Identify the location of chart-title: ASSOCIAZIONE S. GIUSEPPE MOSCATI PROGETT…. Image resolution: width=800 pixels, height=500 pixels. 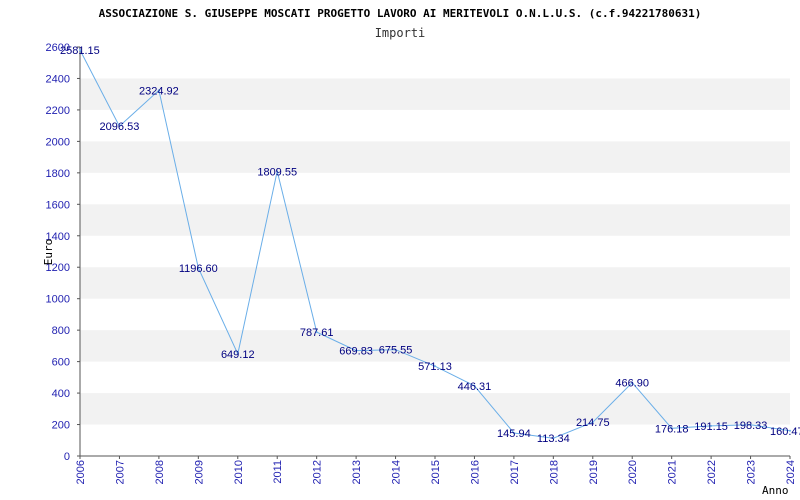
(400, 13).